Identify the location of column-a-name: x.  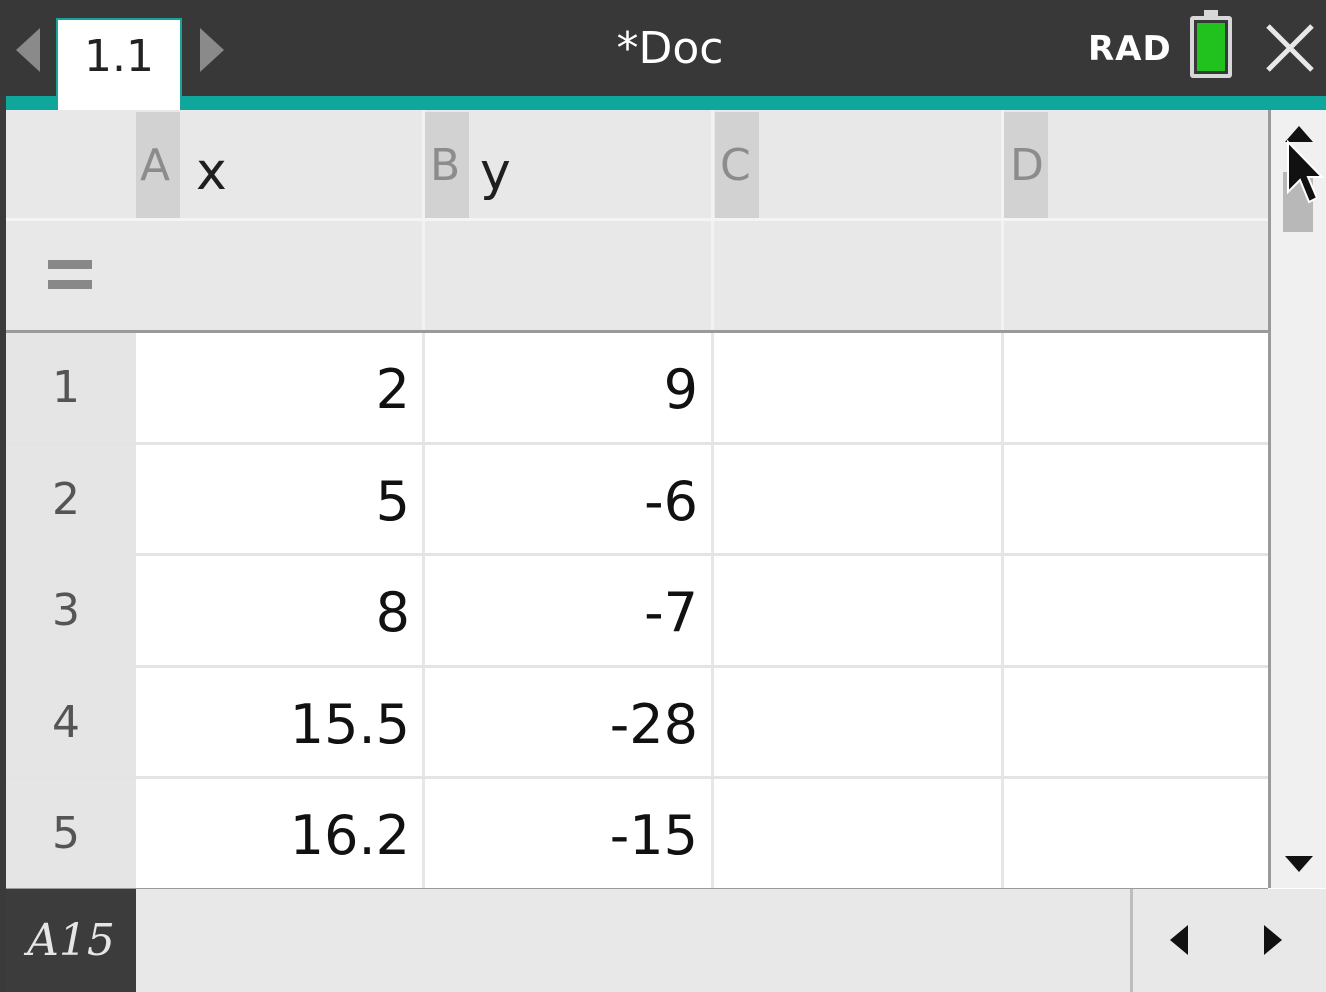
(211, 172).